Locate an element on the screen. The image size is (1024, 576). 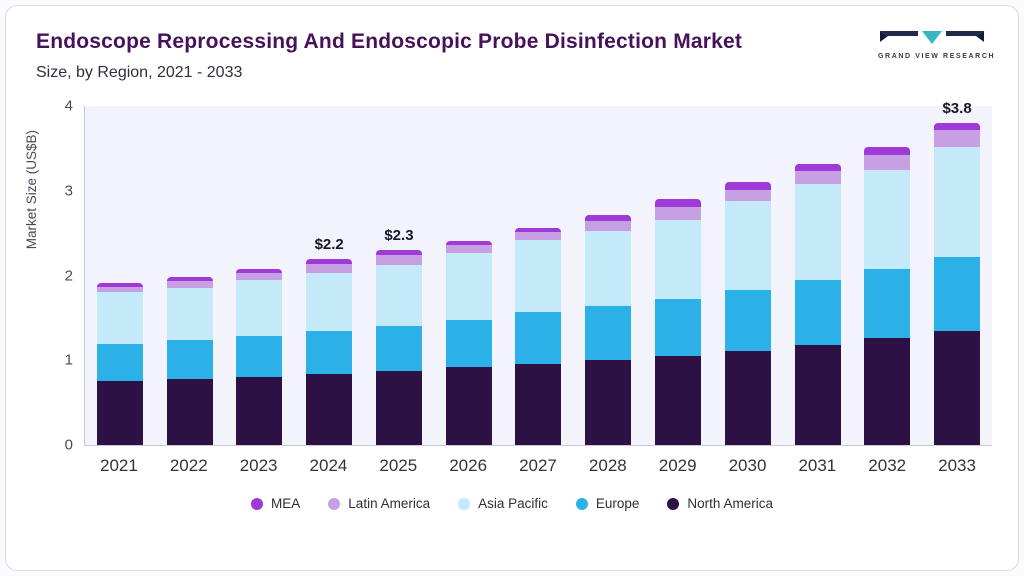
x-label-2031: 2031 is located at coordinates (817, 465).